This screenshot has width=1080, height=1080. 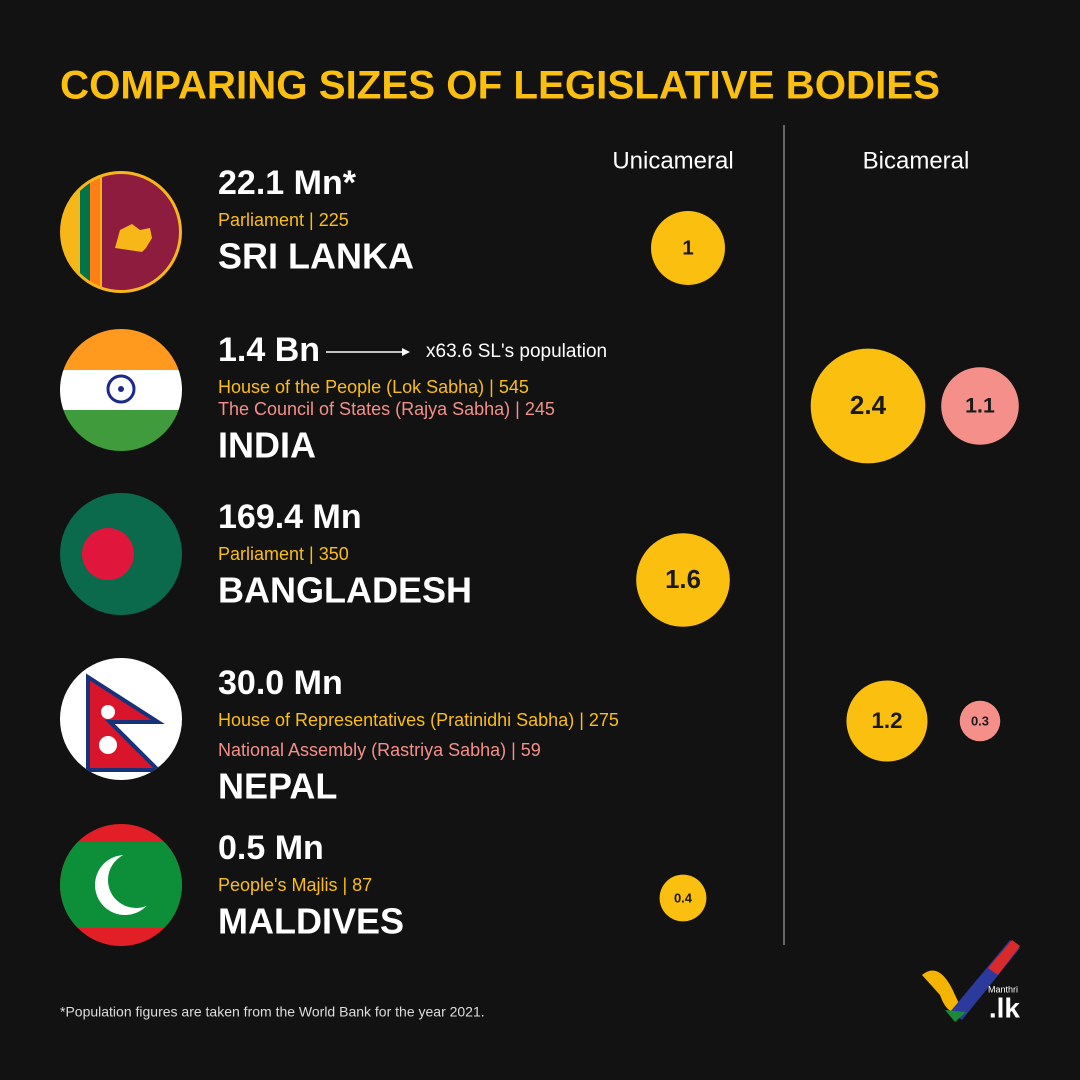 What do you see at coordinates (406, 352) in the screenshot?
I see `arrow-head` at bounding box center [406, 352].